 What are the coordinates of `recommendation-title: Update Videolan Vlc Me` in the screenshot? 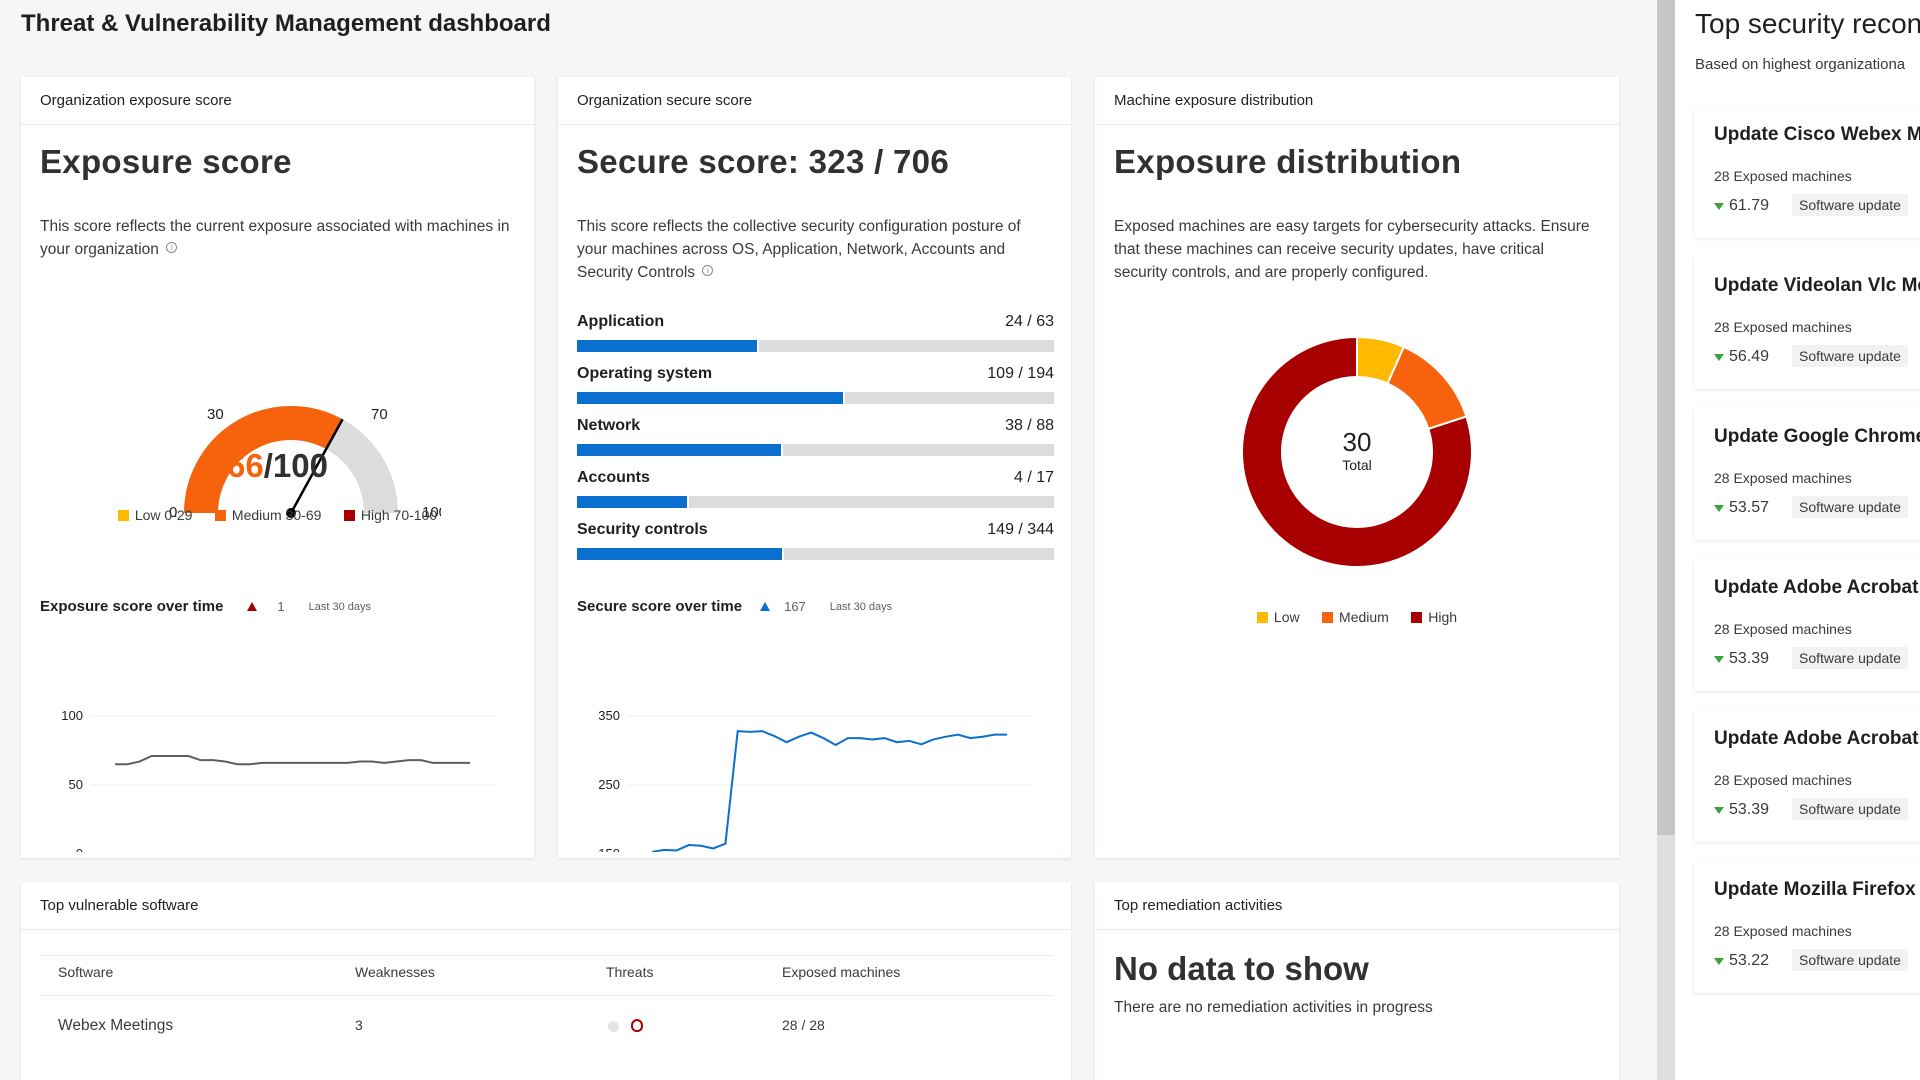 It's located at (1817, 285).